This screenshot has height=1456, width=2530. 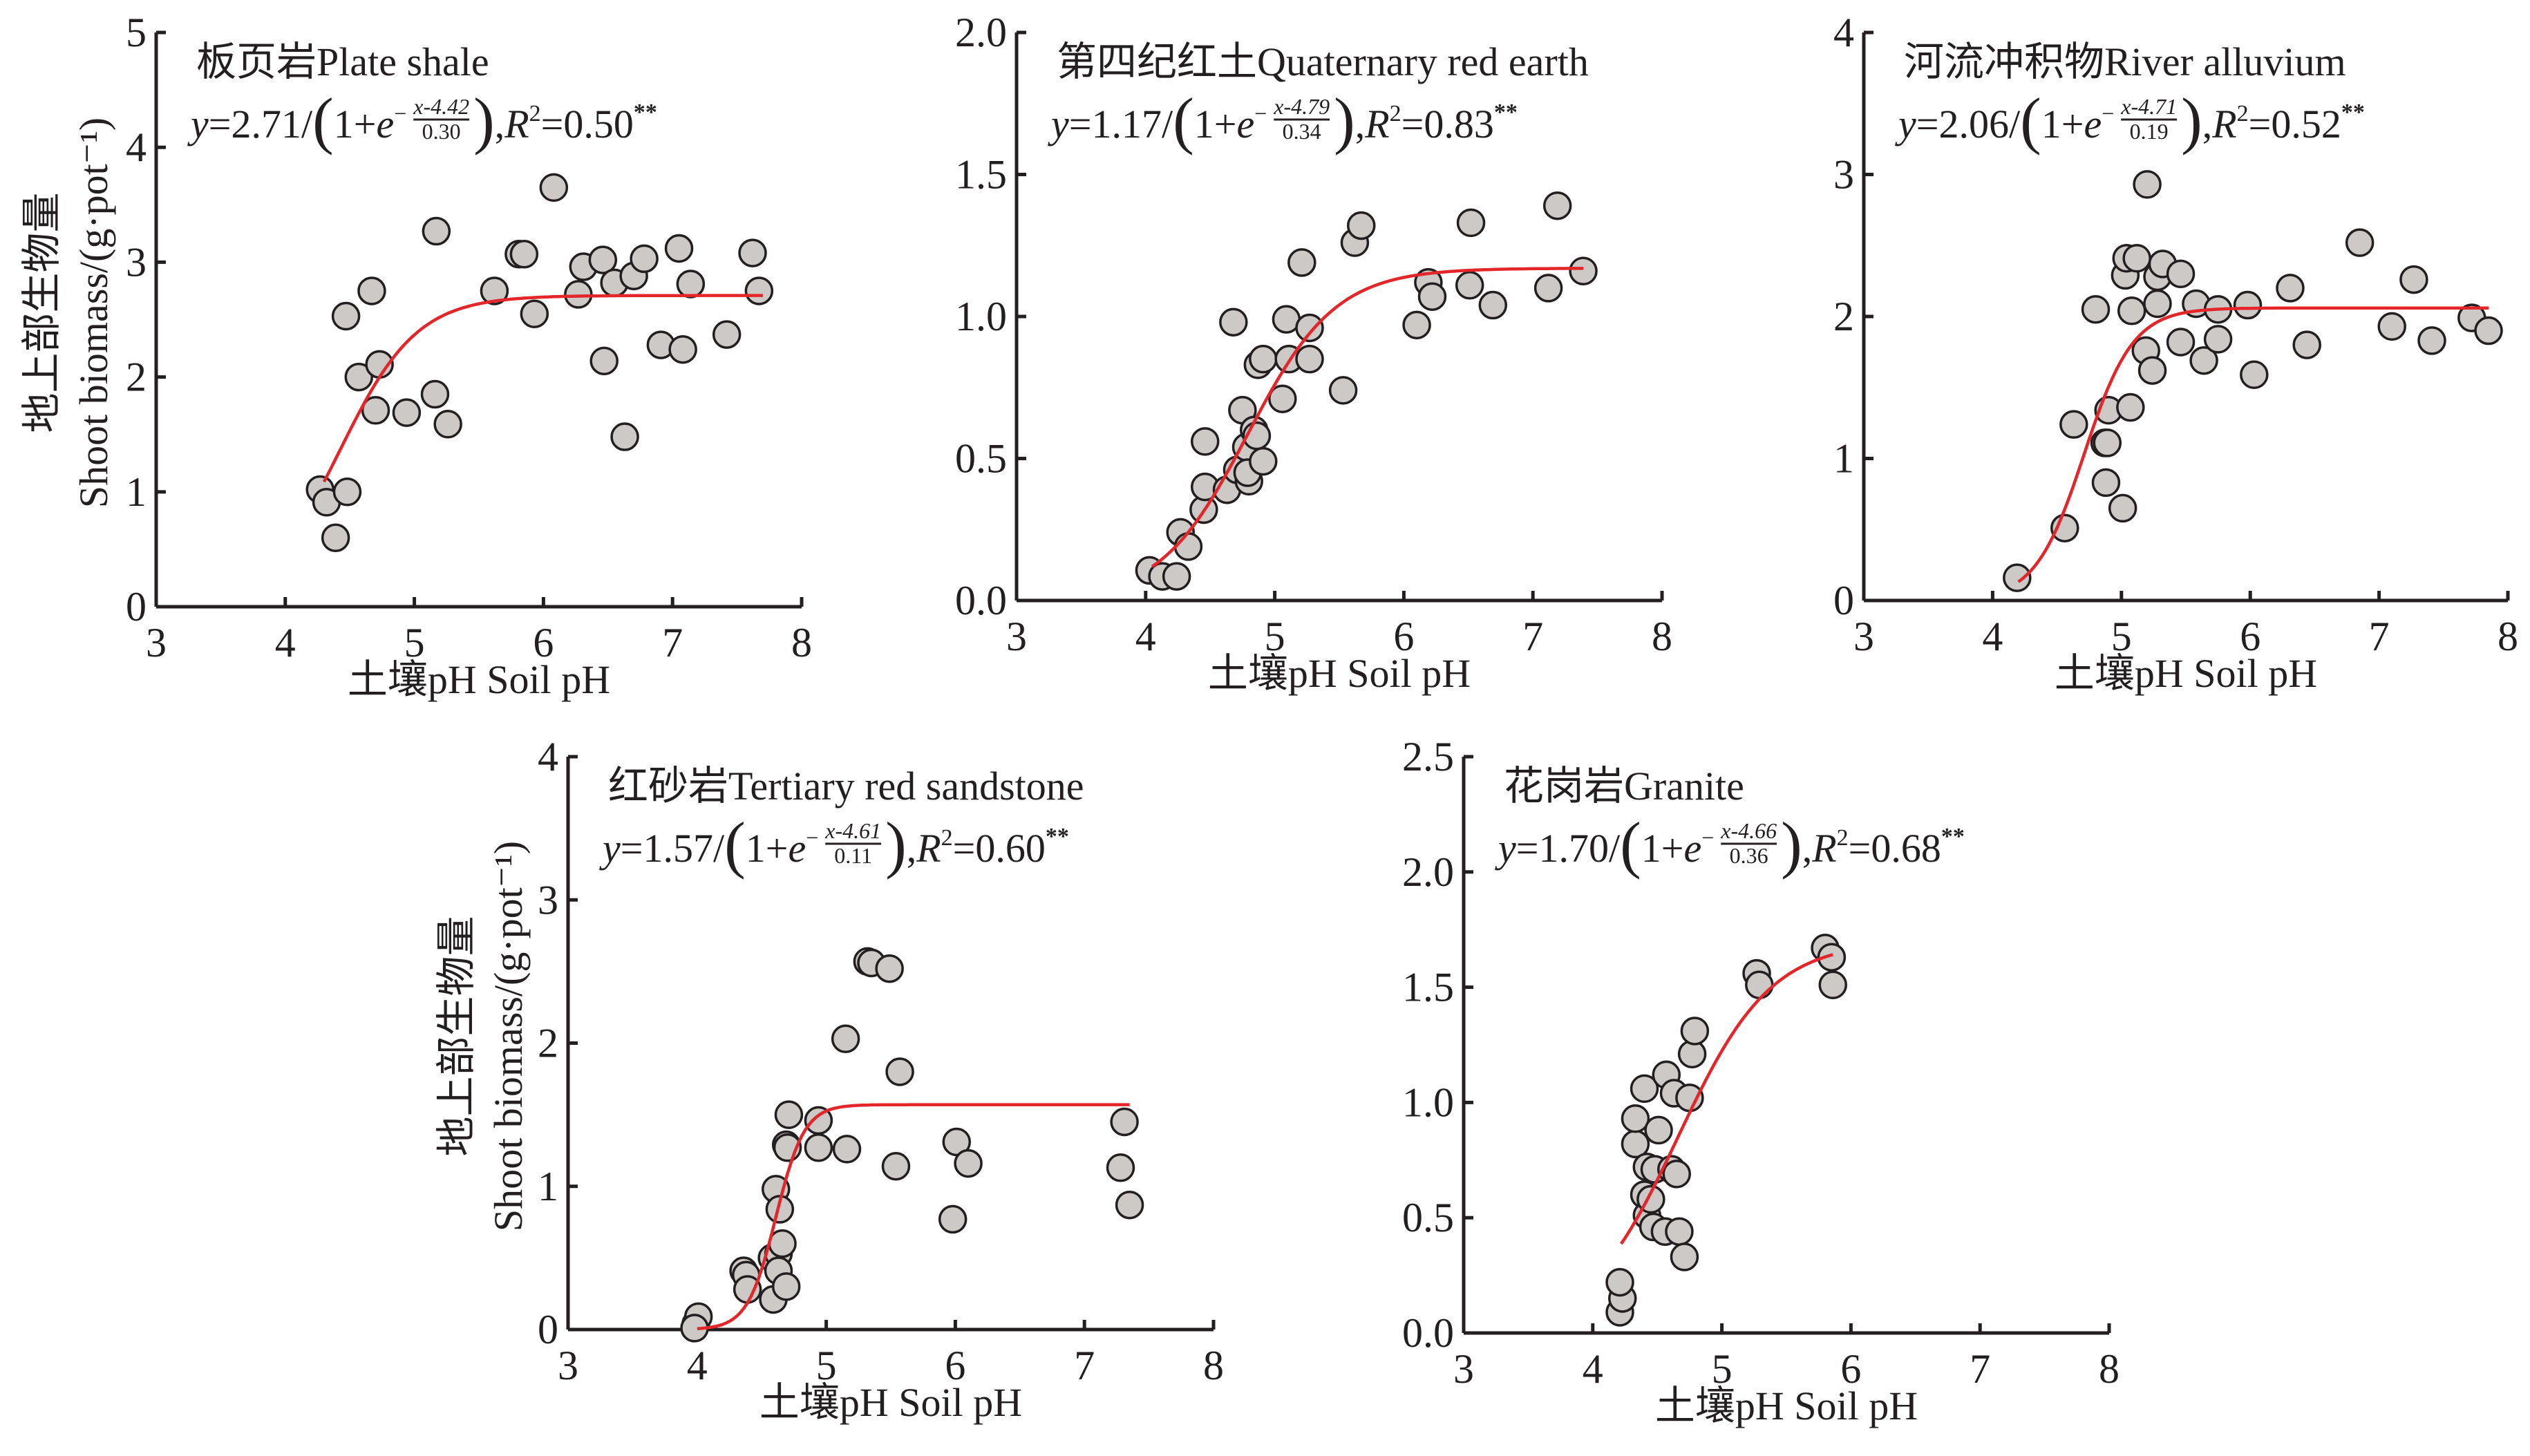 I want to click on y-tick-label: 3, so click(x=1844, y=175).